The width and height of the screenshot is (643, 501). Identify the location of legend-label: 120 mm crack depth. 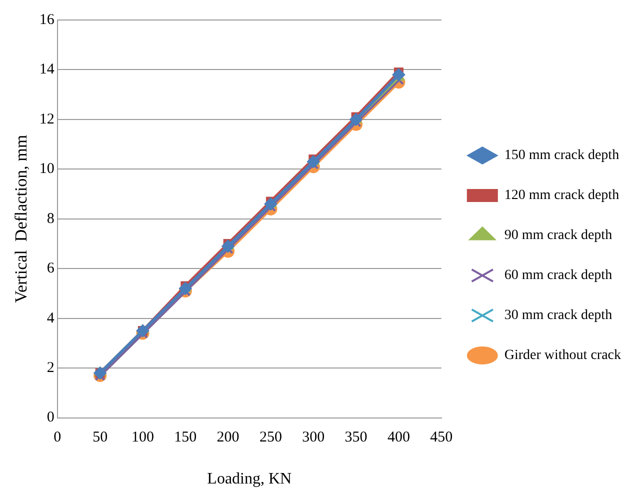
(562, 196).